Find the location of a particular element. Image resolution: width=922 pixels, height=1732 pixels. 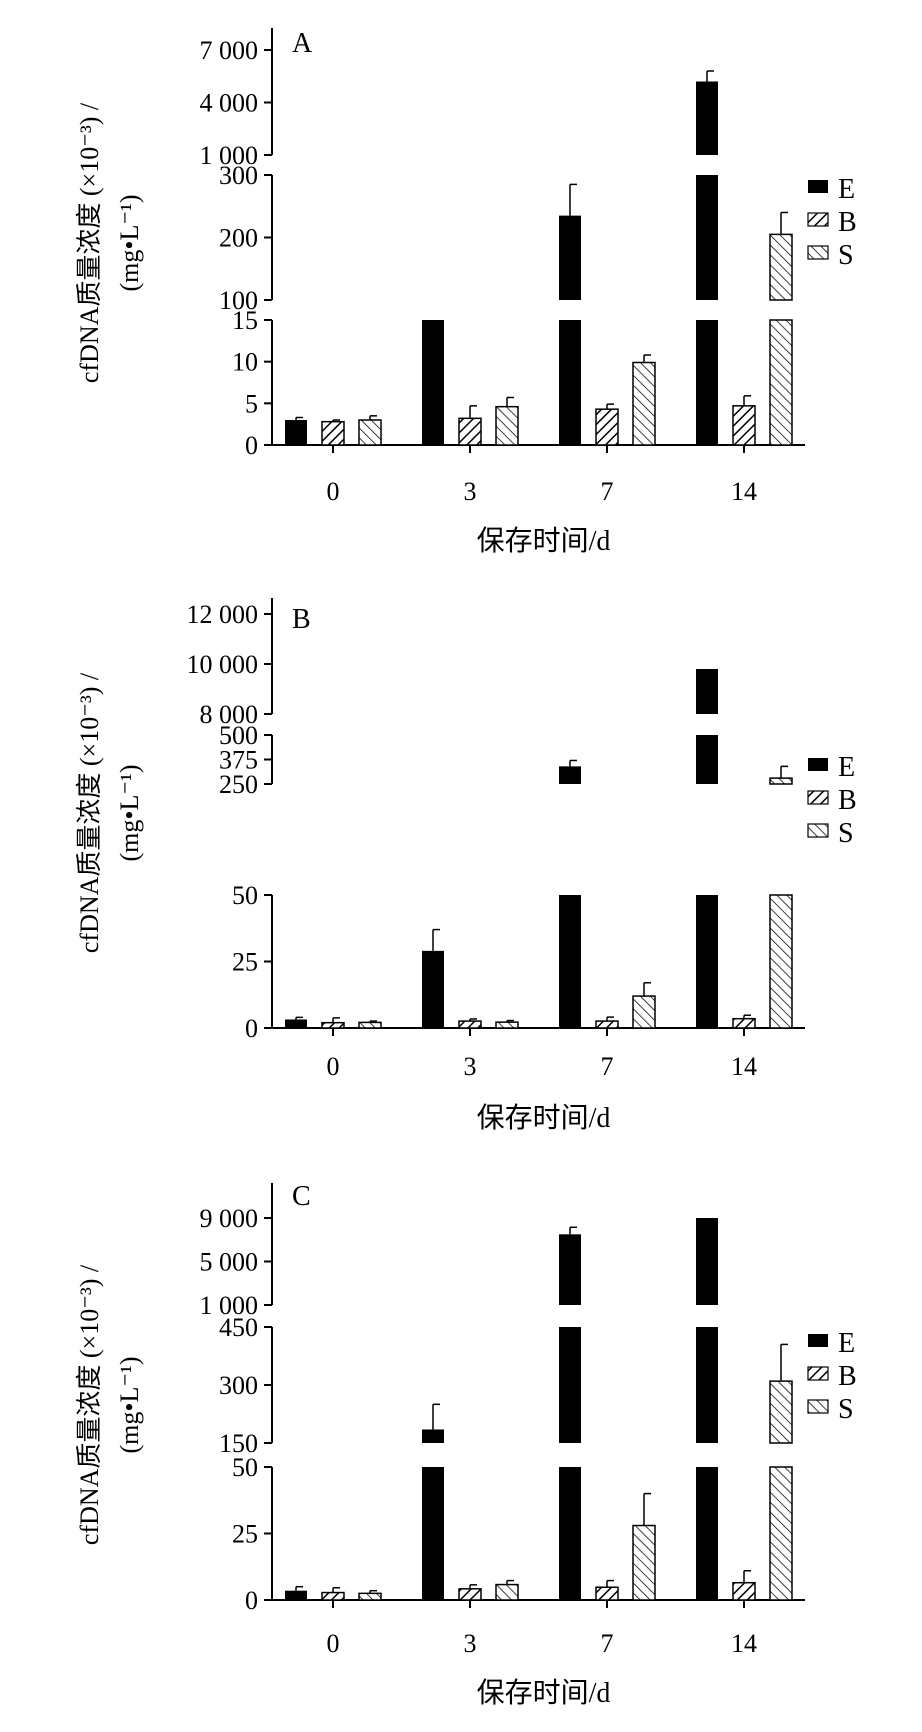

y-tick-label: 8 000 is located at coordinates (229, 714).